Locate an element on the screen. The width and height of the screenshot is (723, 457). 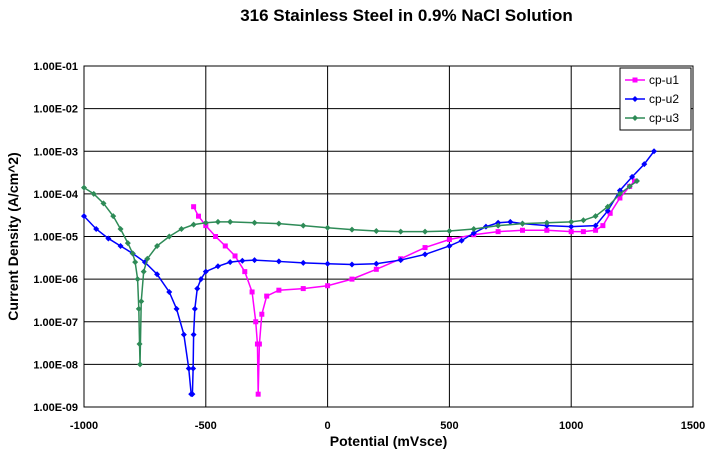
y-tick-label: 1.00E-06 is located at coordinates (55, 280).